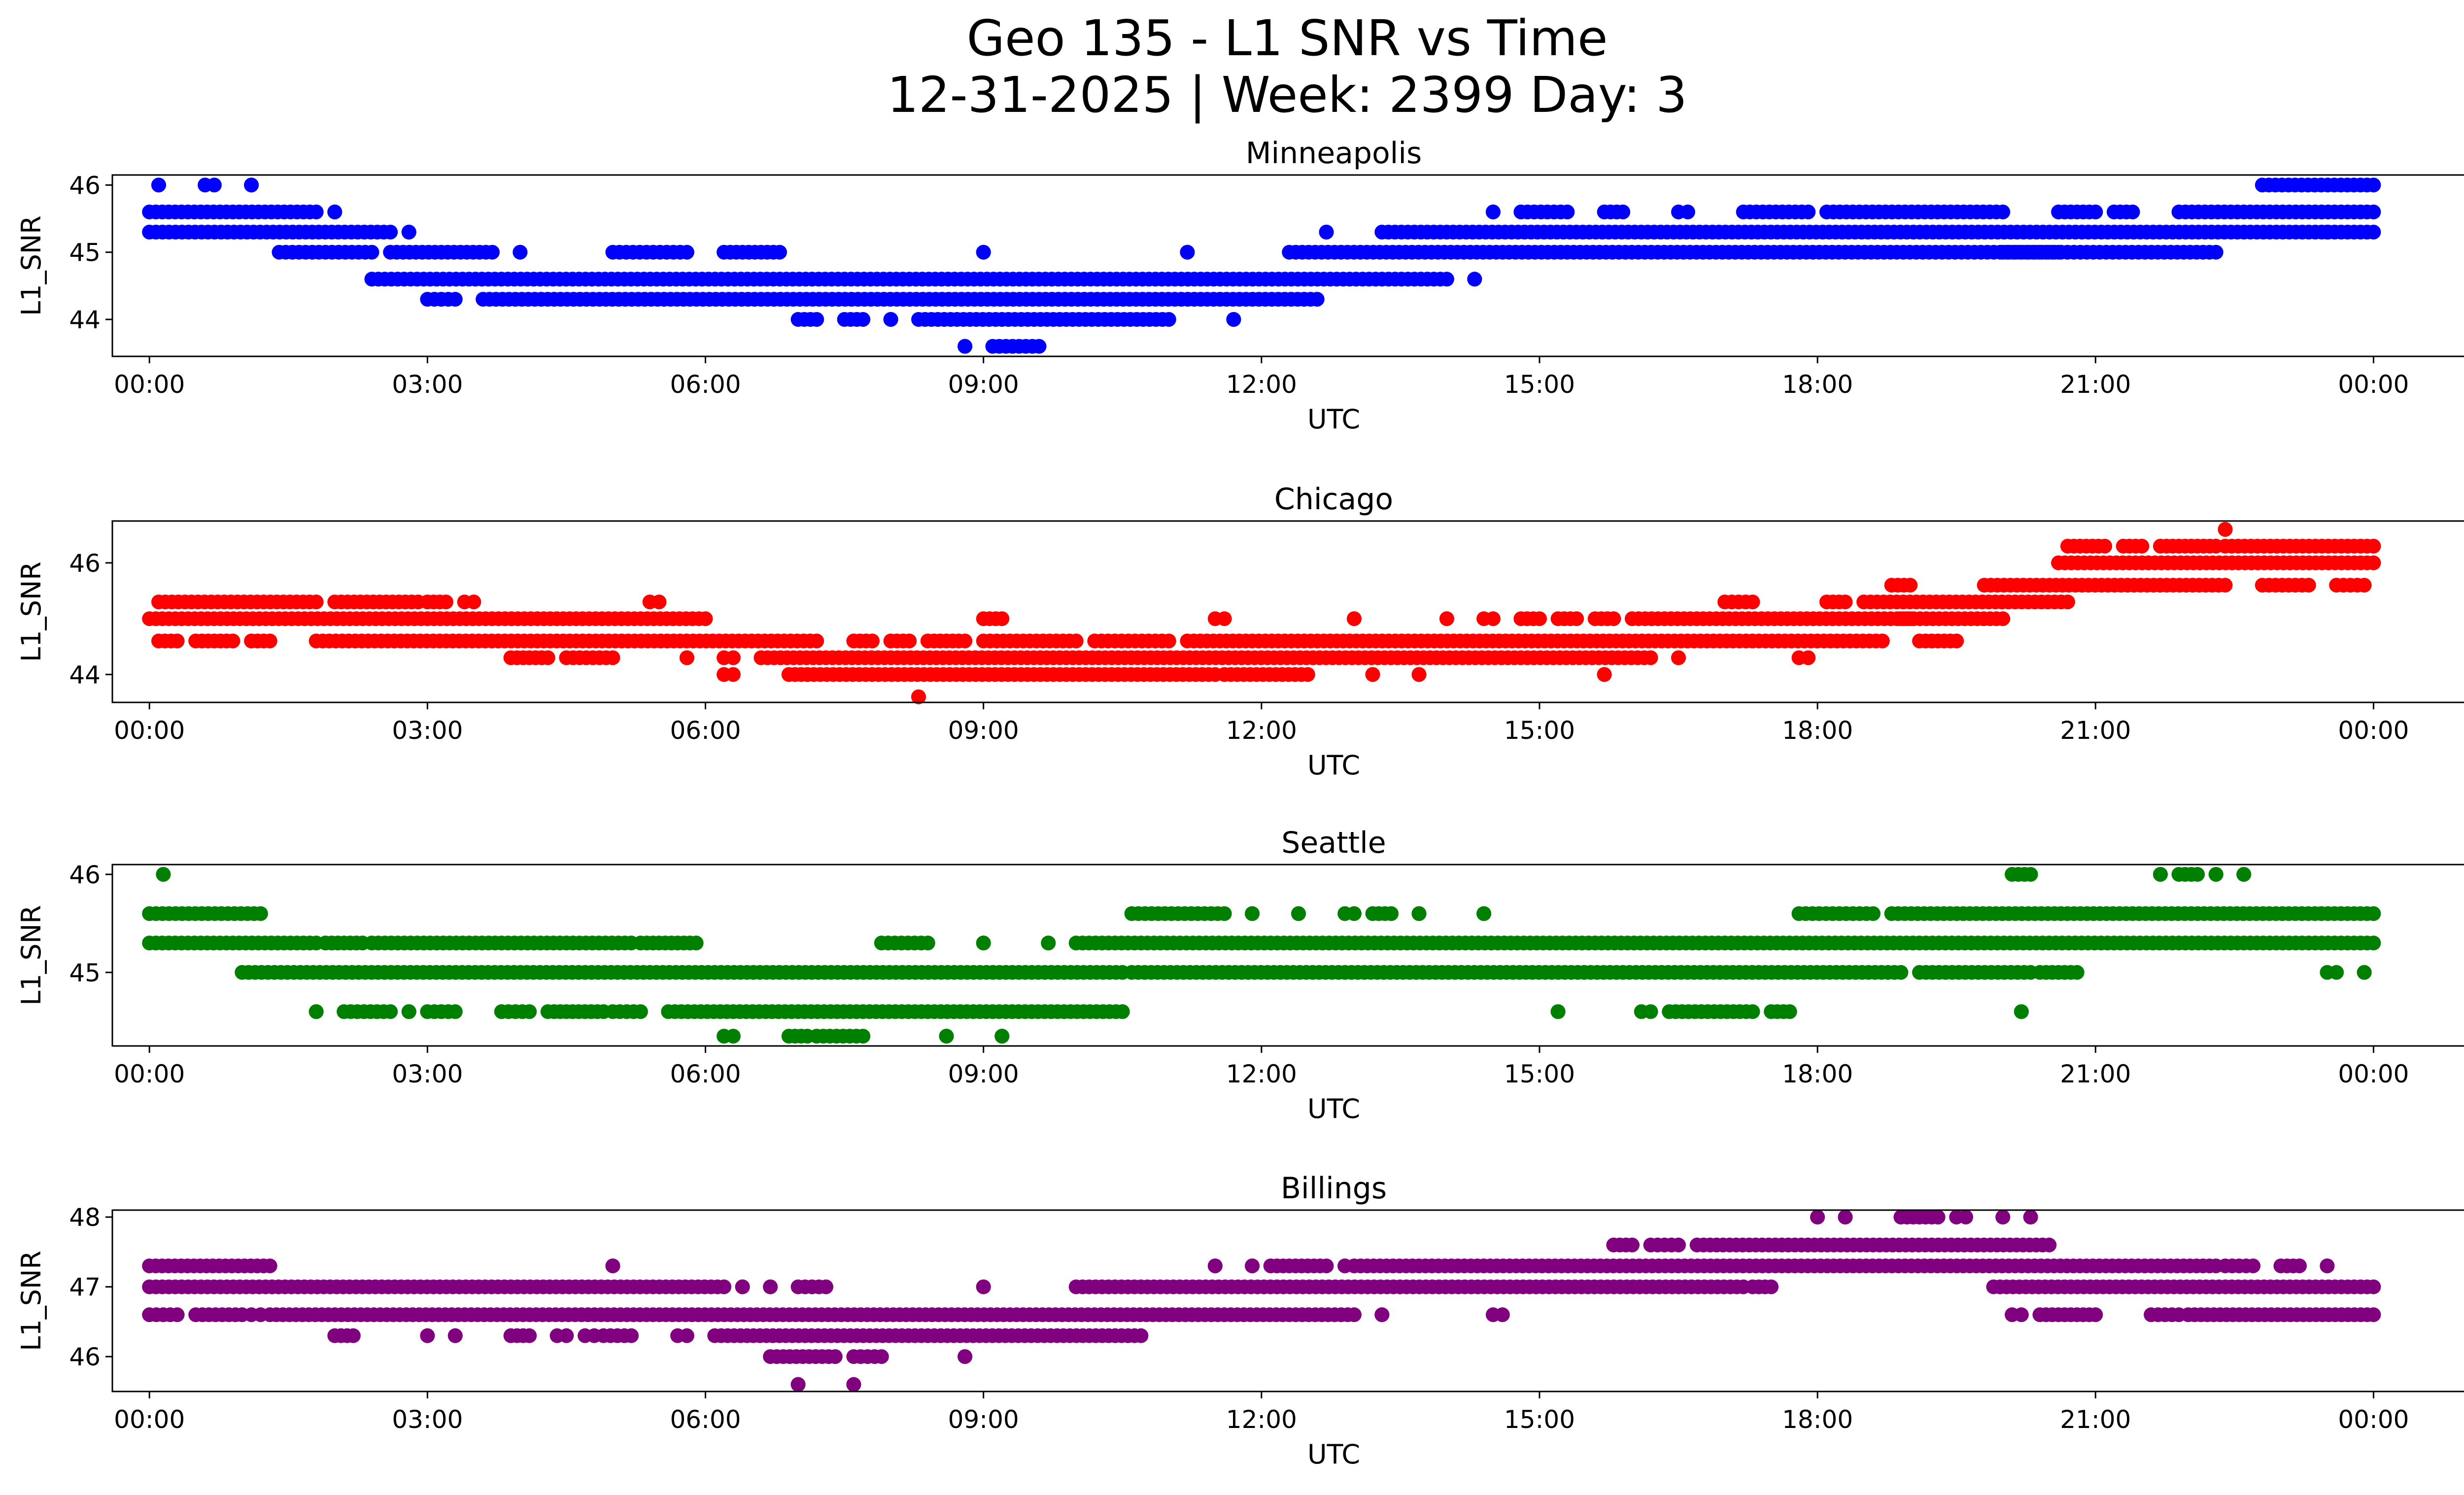 The width and height of the screenshot is (2464, 1495). Describe the element at coordinates (1287, 38) in the screenshot. I see `chart-title-line1: Geo 135 - L1 SNR vs Time` at that location.